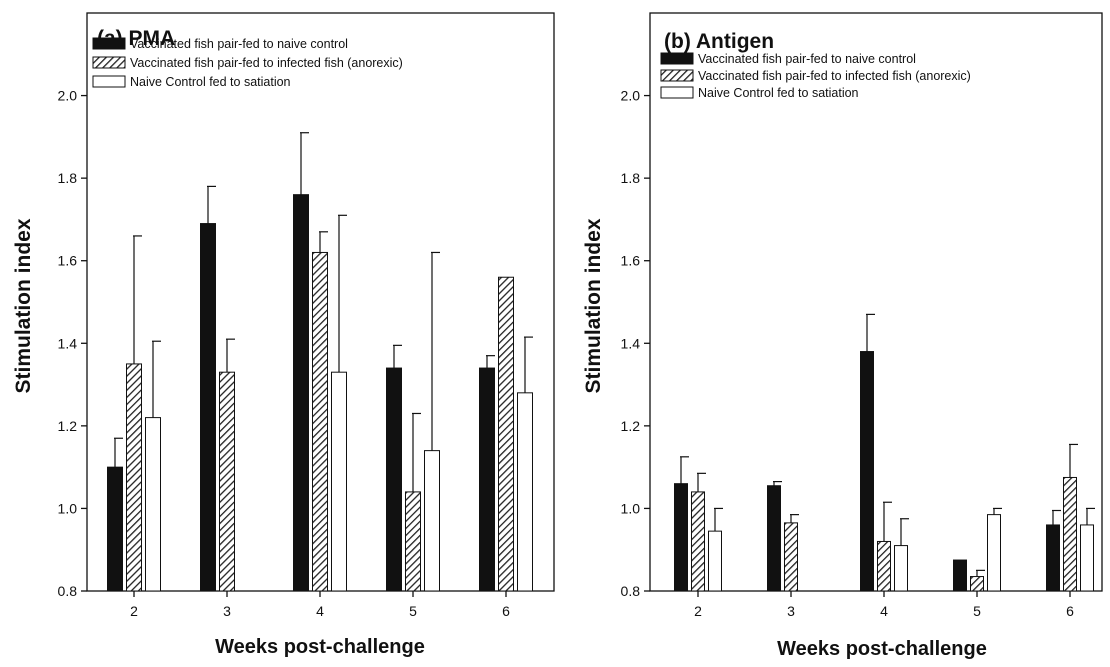 This screenshot has width=1110, height=667. What do you see at coordinates (320, 611) in the screenshot?
I see `panel-a-x-tick-label: 4` at bounding box center [320, 611].